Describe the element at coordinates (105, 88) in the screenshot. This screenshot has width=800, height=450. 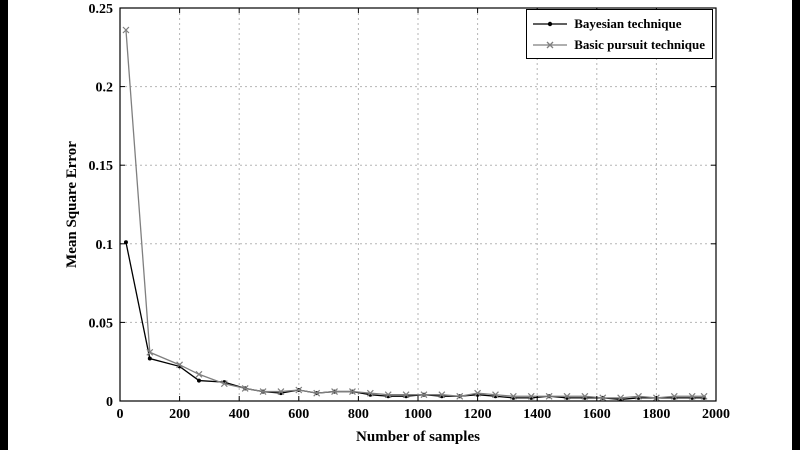
I see `y-tick-label: 0.2` at that location.